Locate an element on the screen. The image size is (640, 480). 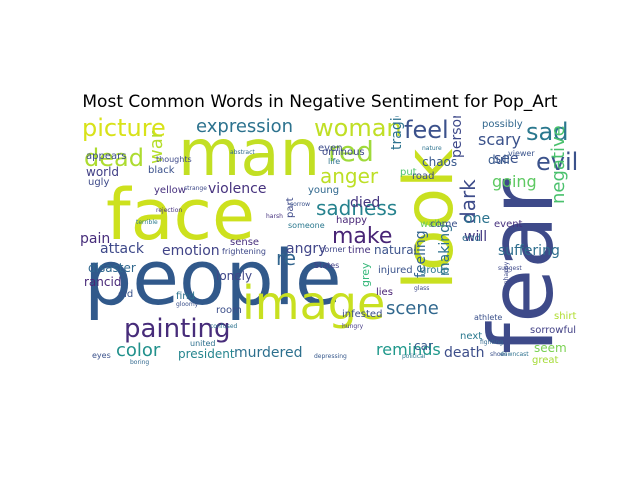
word-sad: sad is located at coordinates (547, 132).